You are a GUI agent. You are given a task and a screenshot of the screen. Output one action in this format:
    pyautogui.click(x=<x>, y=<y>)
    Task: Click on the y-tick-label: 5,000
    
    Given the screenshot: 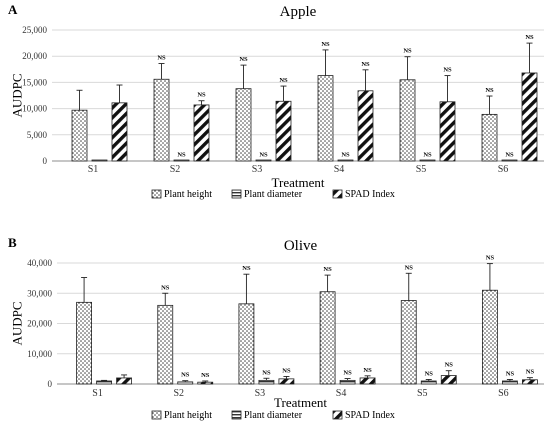 What is the action you would take?
    pyautogui.click(x=37, y=135)
    